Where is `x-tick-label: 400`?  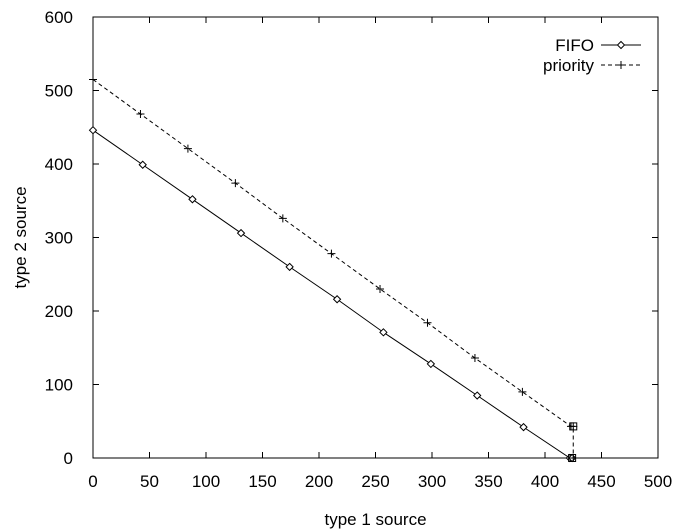
x-tick-label: 400 is located at coordinates (545, 481).